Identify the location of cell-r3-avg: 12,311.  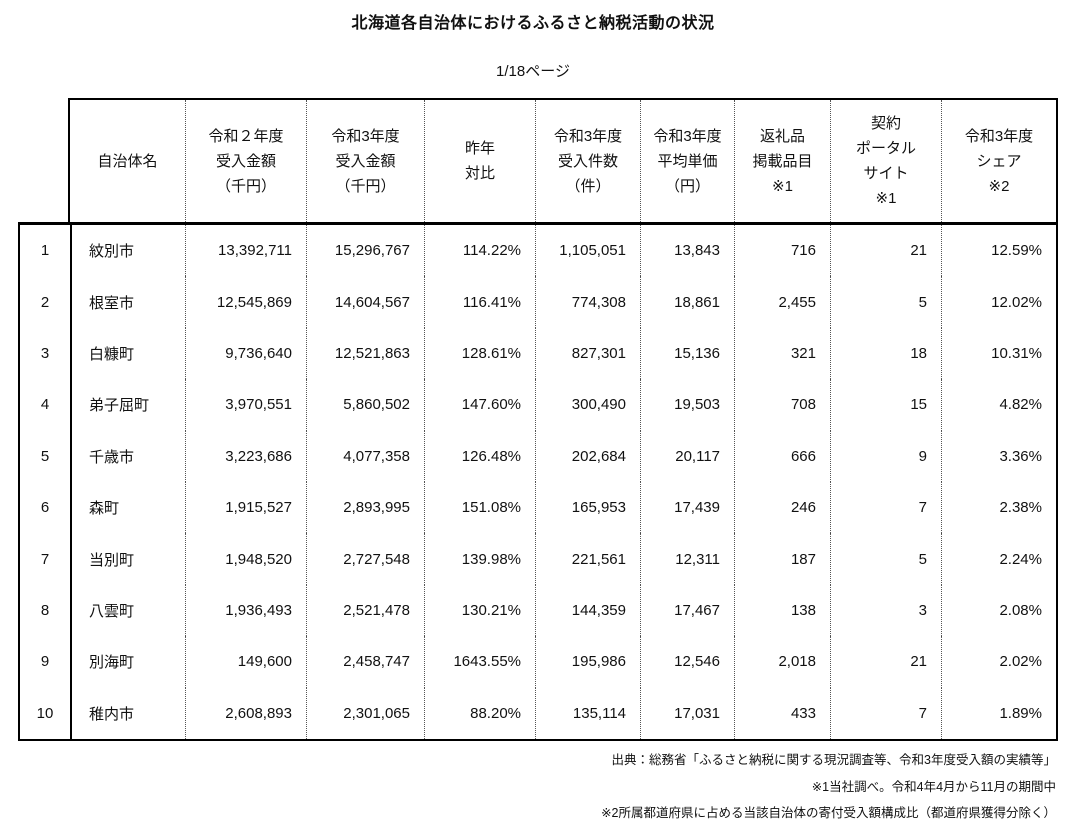
(687, 559).